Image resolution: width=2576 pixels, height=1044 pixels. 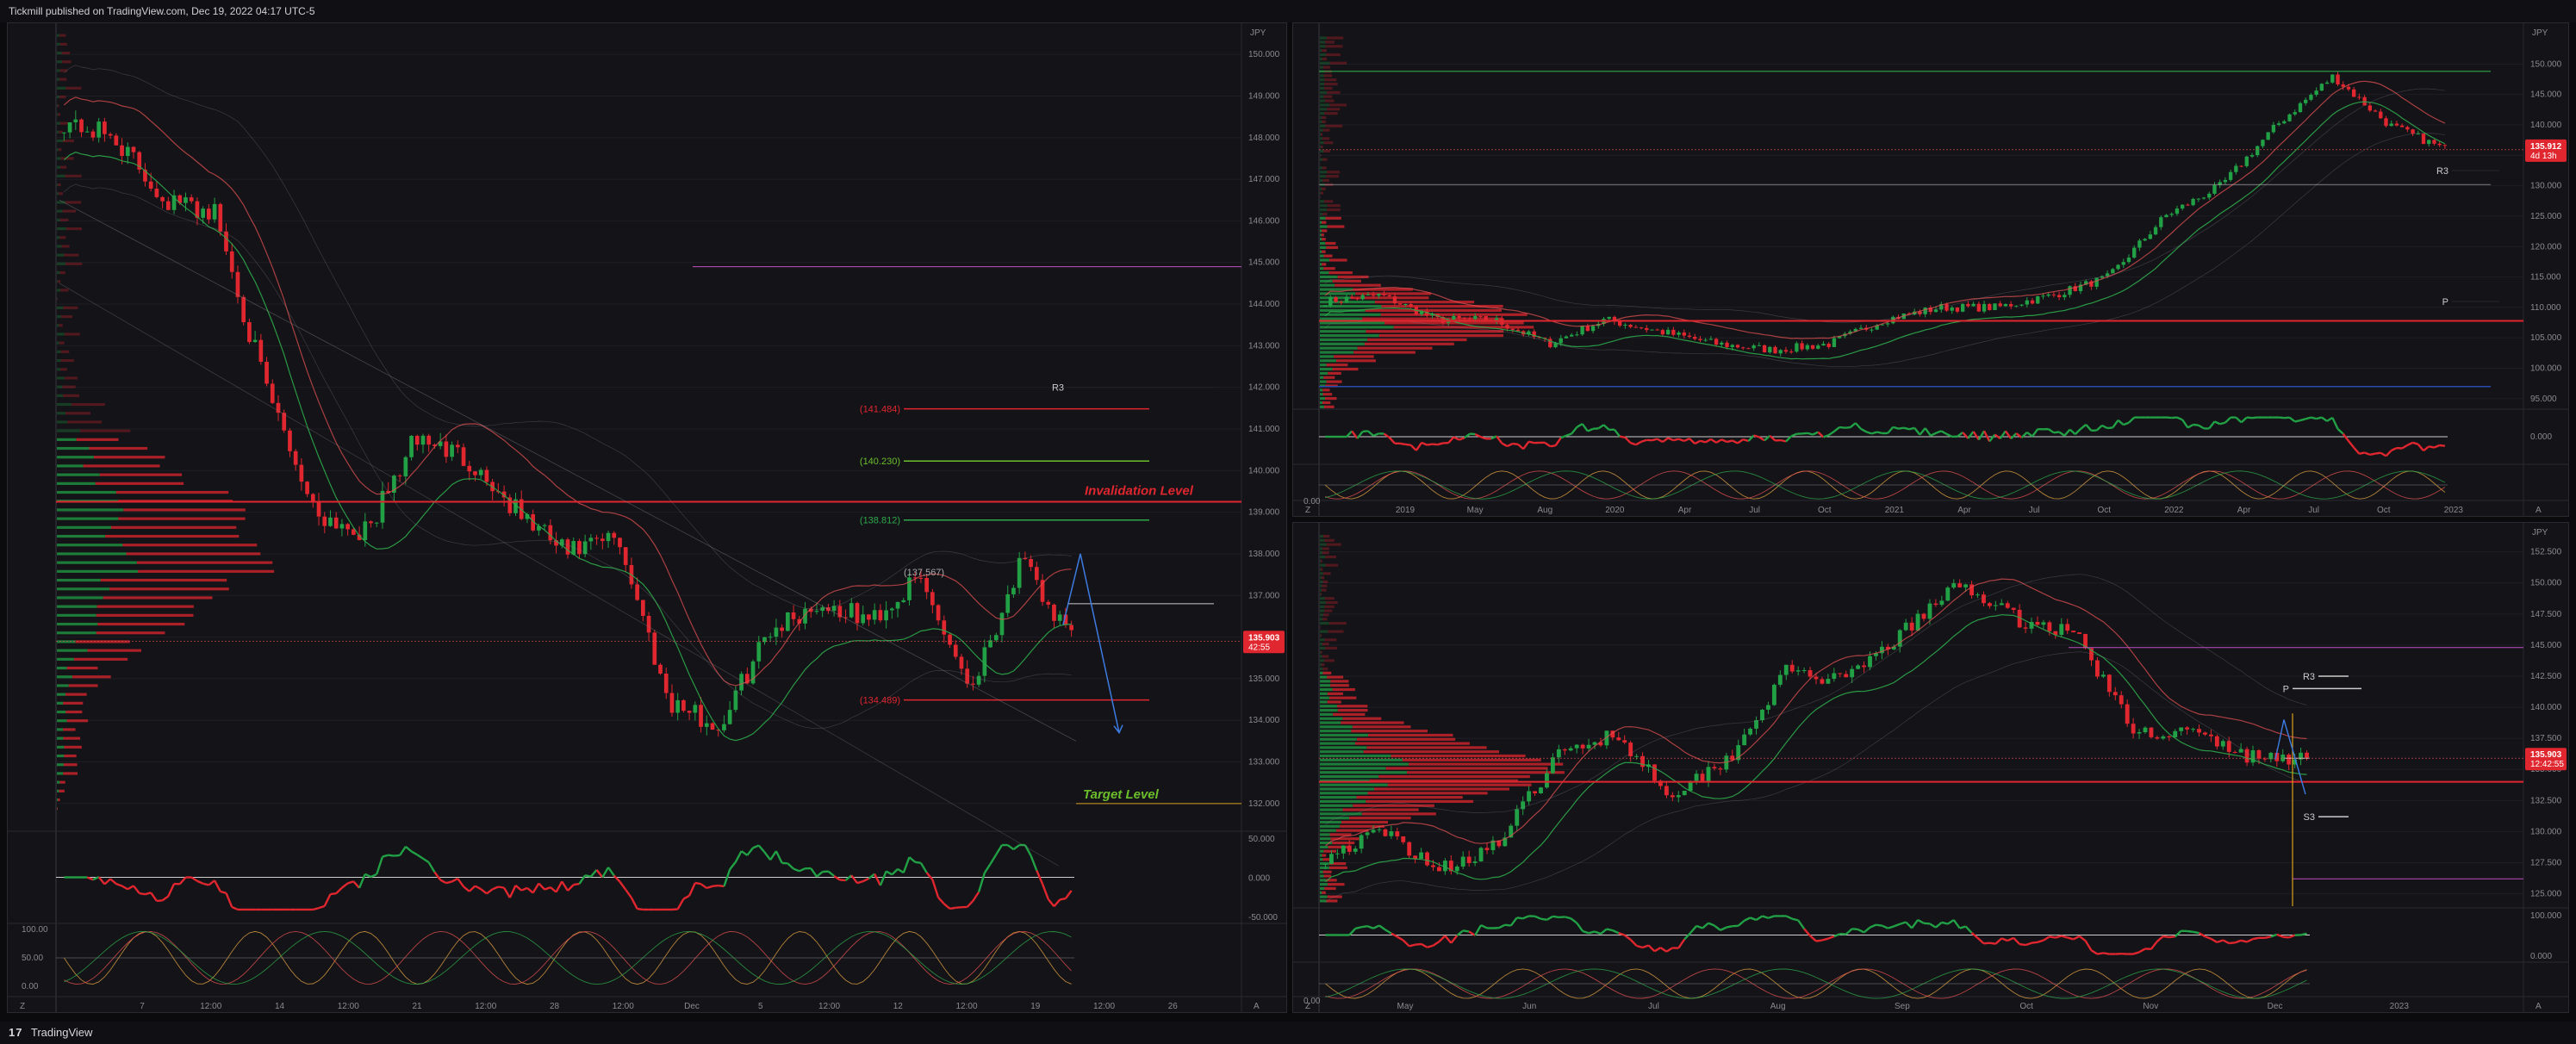 What do you see at coordinates (1885, 250) in the screenshot?
I see `band-lower` at bounding box center [1885, 250].